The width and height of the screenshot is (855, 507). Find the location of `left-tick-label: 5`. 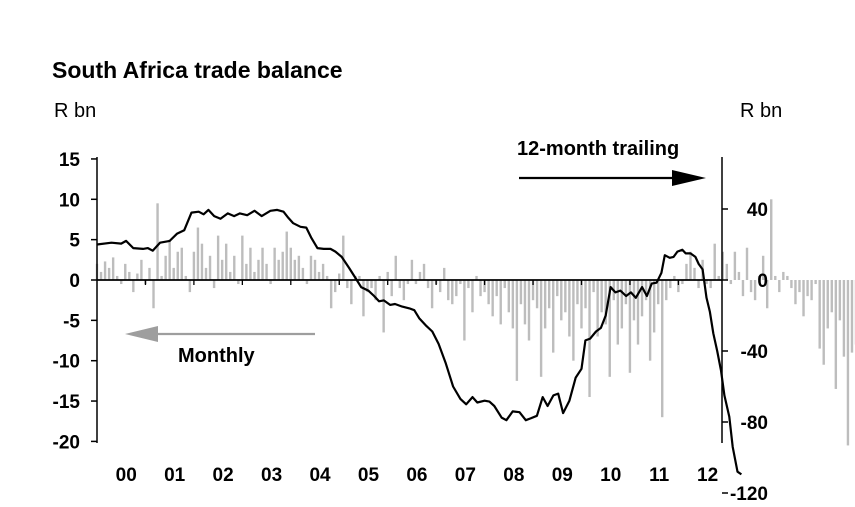

left-tick-label: 5 is located at coordinates (74, 241).